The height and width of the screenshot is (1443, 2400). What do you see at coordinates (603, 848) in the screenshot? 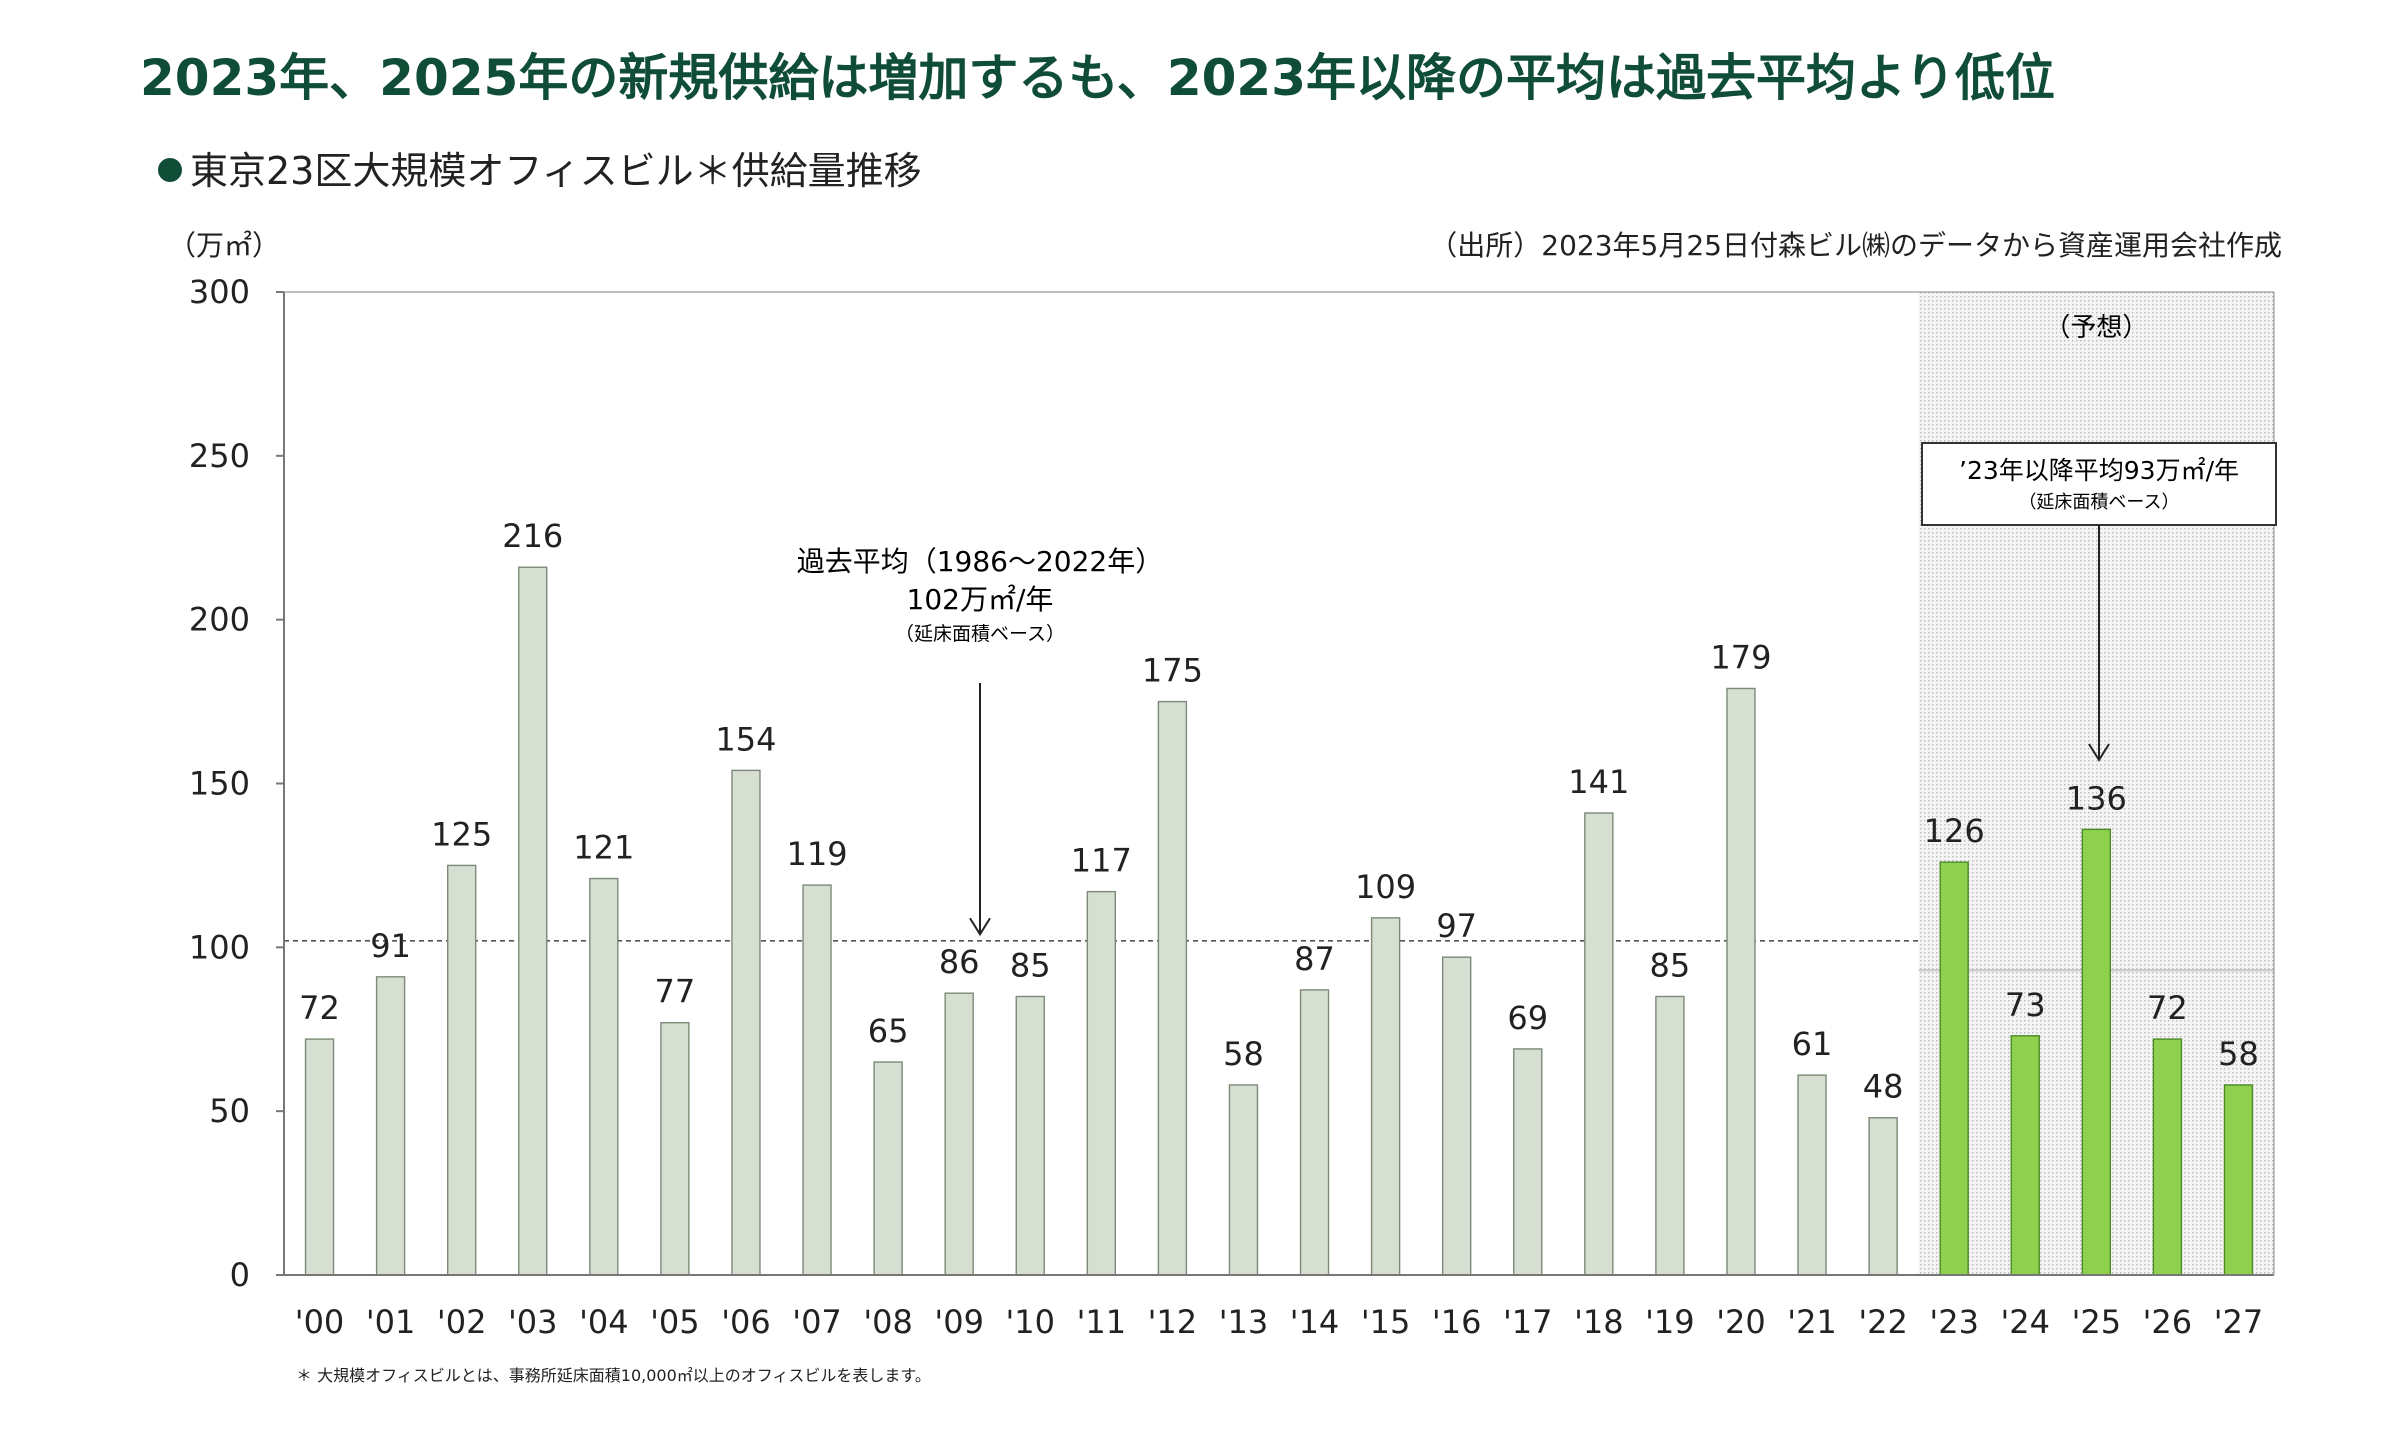
I see `bar-value-label: 121` at bounding box center [603, 848].